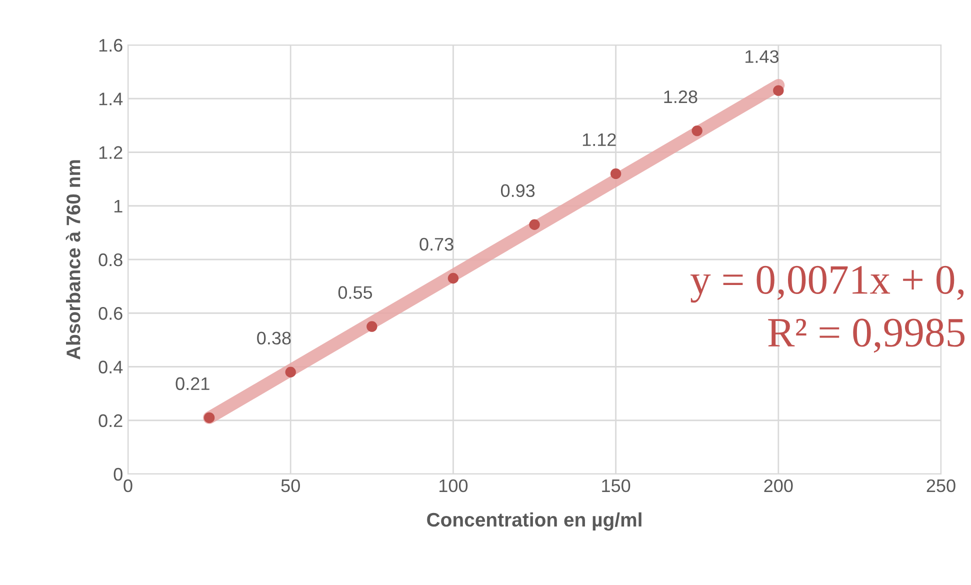 Image resolution: width=971 pixels, height=585 pixels. Describe the element at coordinates (118, 206) in the screenshot. I see `y-tick-label: 1` at that location.